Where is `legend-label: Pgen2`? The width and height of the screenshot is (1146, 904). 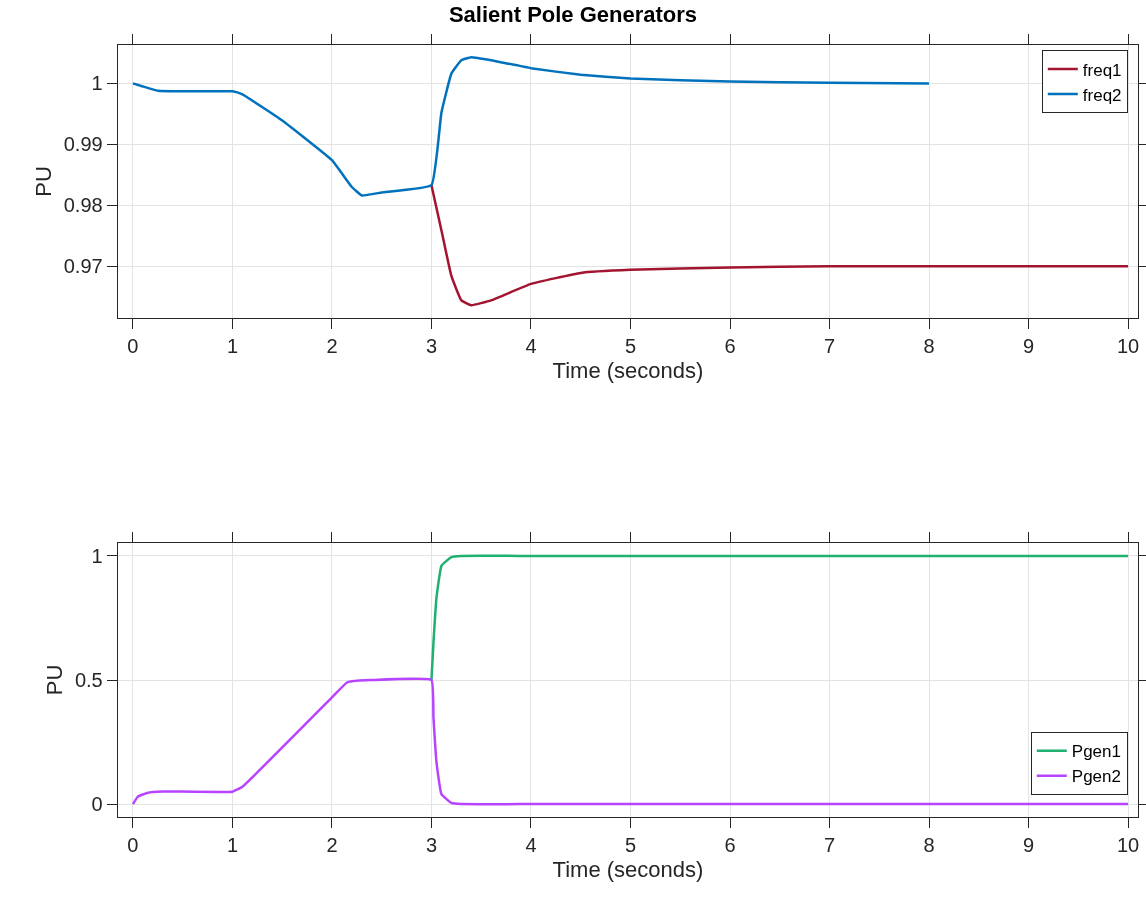
legend-label: Pgen2 is located at coordinates (1096, 777).